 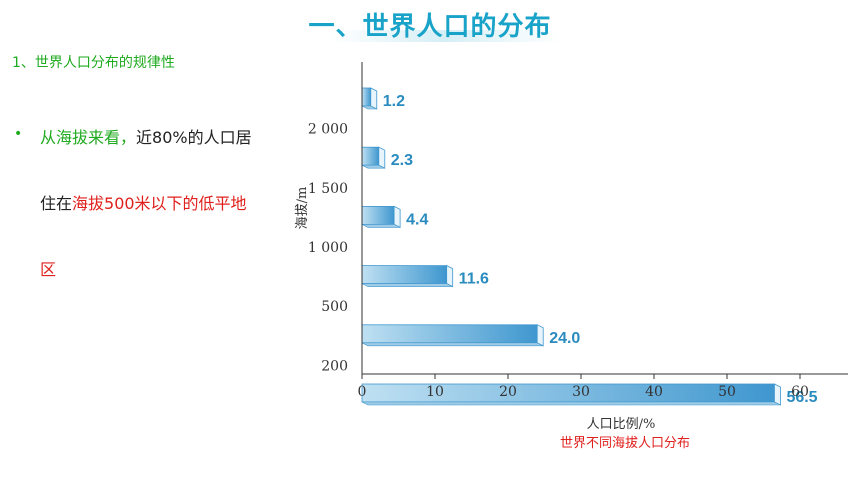 I want to click on x-tick-label: 30, so click(x=581, y=392).